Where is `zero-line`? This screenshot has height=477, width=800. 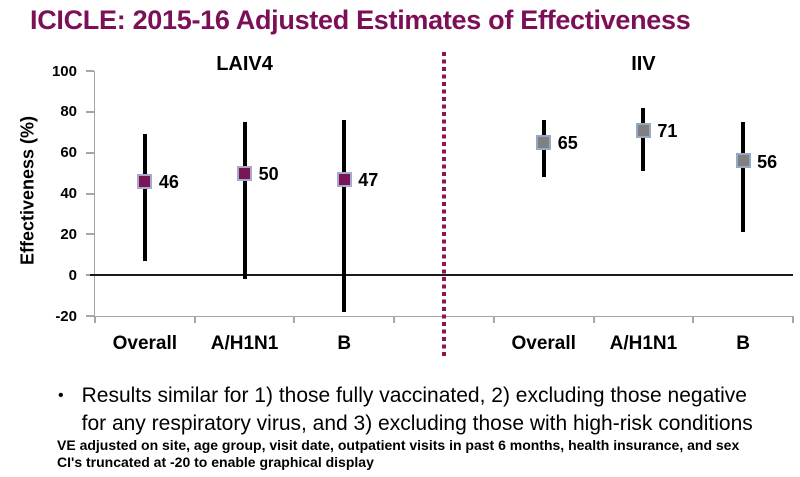
zero-line is located at coordinates (441, 275).